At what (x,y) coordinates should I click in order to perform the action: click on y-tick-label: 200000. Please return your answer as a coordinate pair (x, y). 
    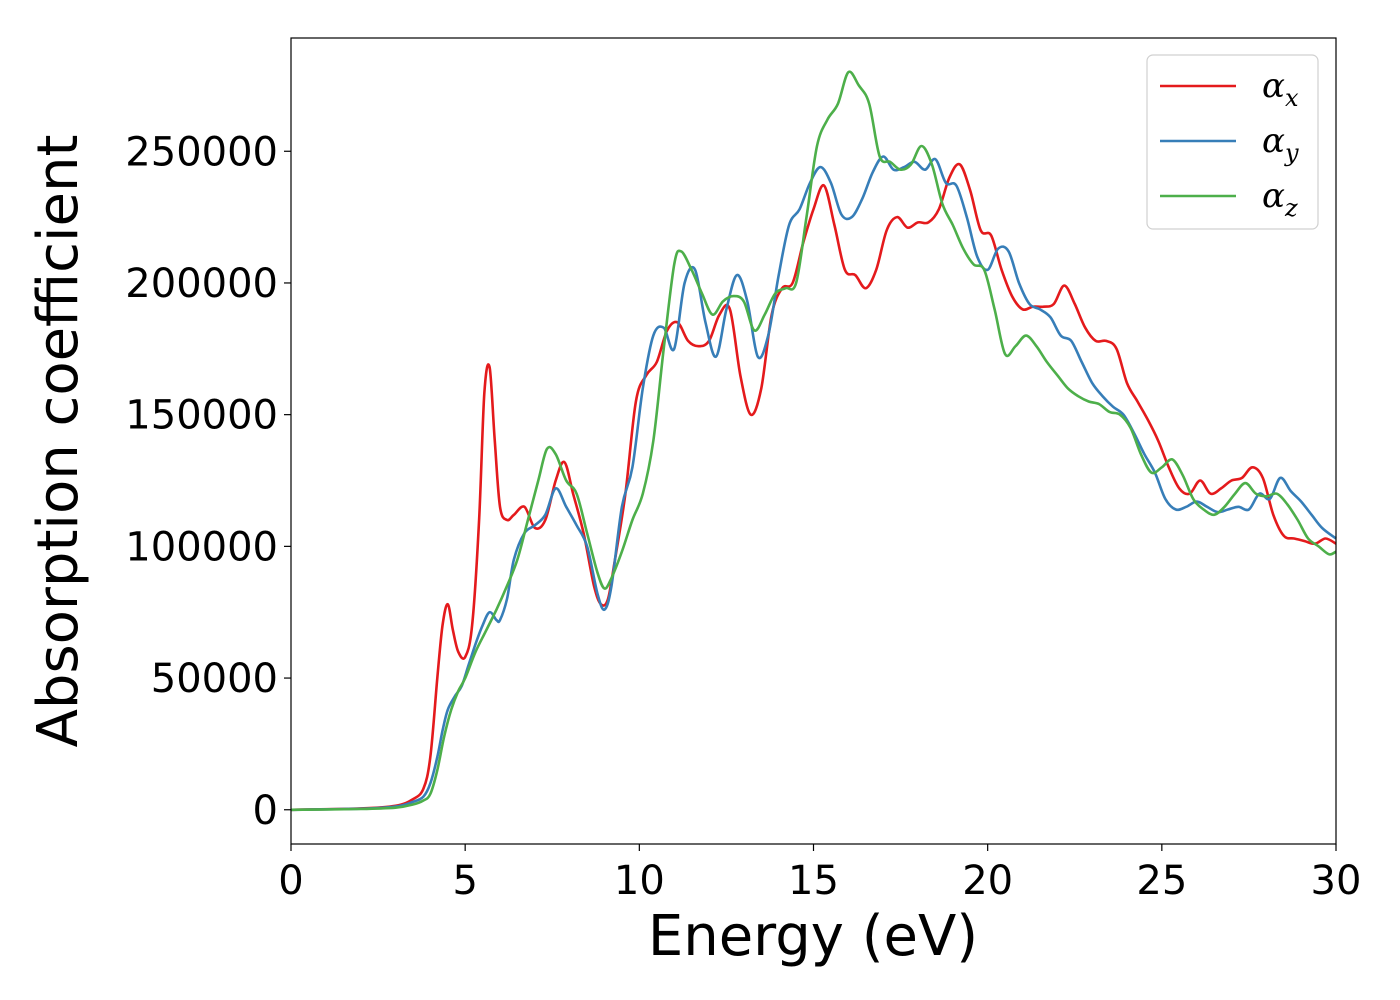
    Looking at the image, I should click on (201, 284).